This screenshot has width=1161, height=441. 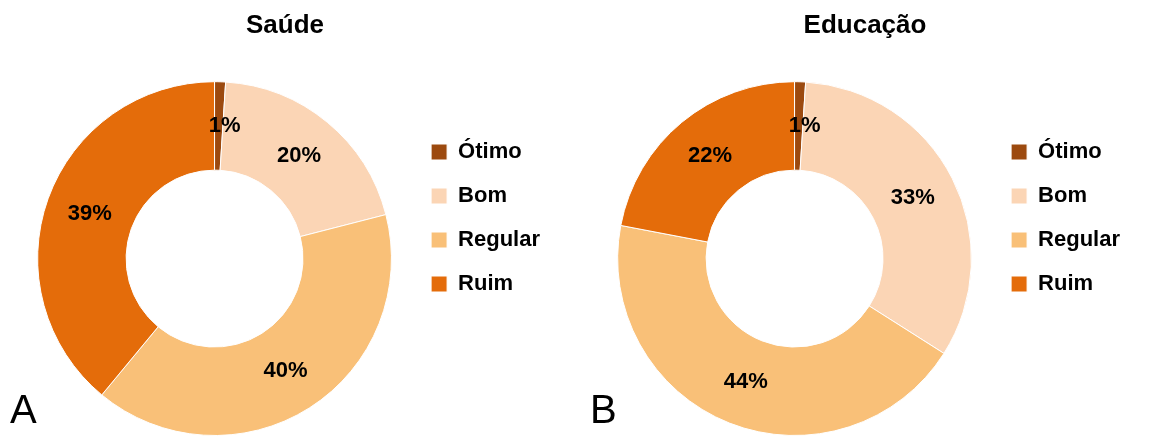 I want to click on data-label: 33%, so click(x=912, y=197).